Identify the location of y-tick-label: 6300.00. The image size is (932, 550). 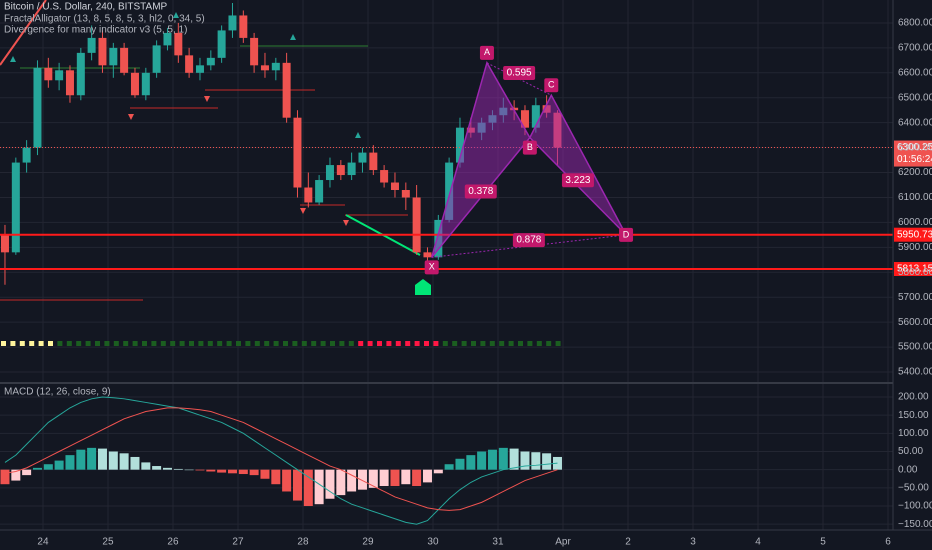
(915, 147).